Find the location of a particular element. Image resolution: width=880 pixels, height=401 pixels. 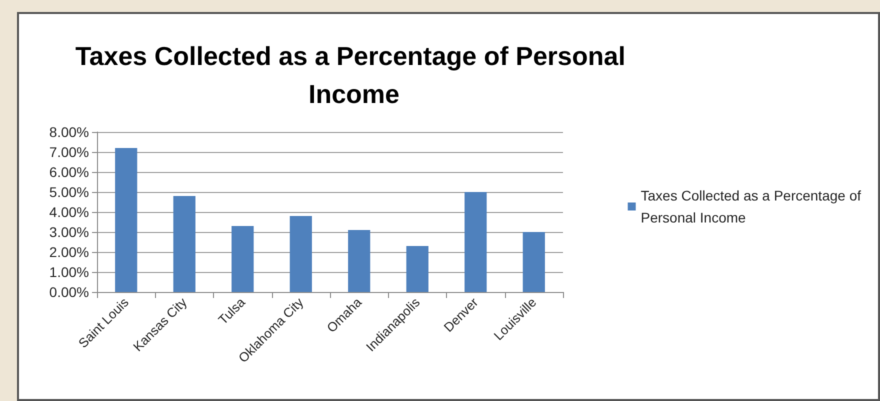

y-tick-label: 7.00% is located at coordinates (69, 152).